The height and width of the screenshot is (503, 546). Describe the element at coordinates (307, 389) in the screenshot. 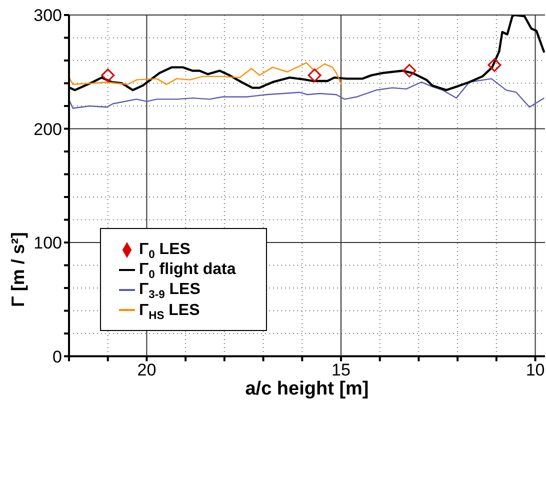

I see `x-axis-title: a/c height [m]` at that location.